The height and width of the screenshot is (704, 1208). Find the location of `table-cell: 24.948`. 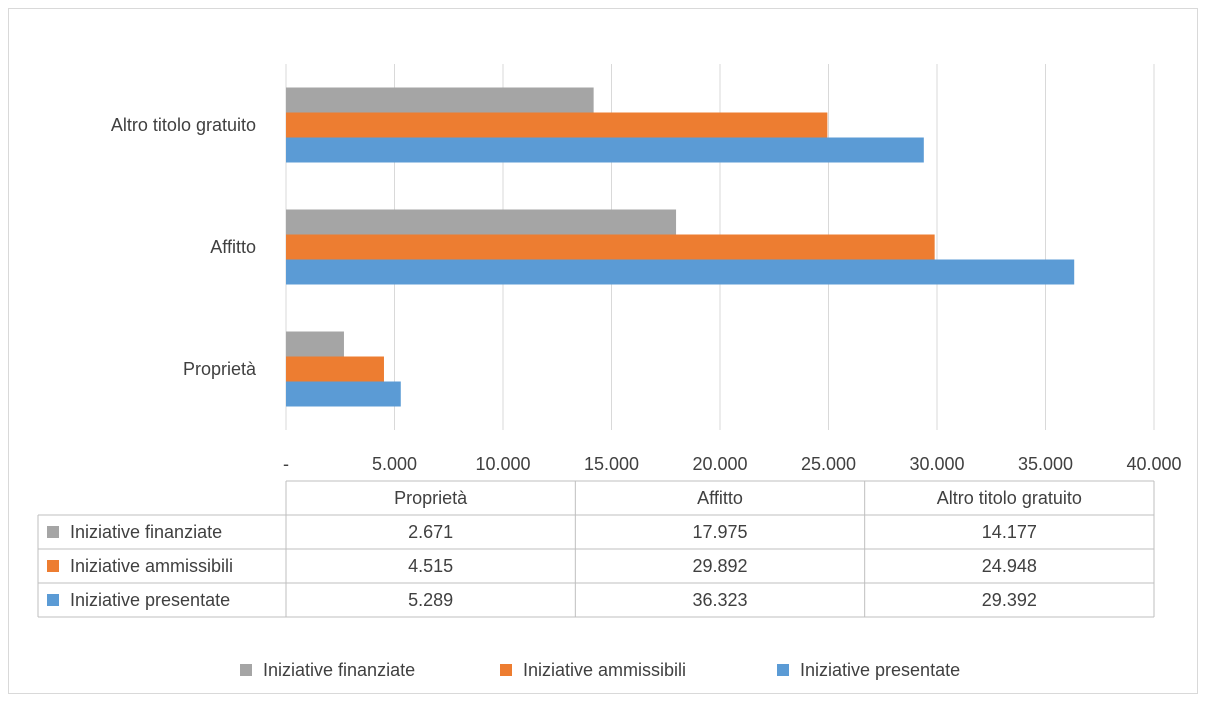

table-cell: 24.948 is located at coordinates (1009, 566).